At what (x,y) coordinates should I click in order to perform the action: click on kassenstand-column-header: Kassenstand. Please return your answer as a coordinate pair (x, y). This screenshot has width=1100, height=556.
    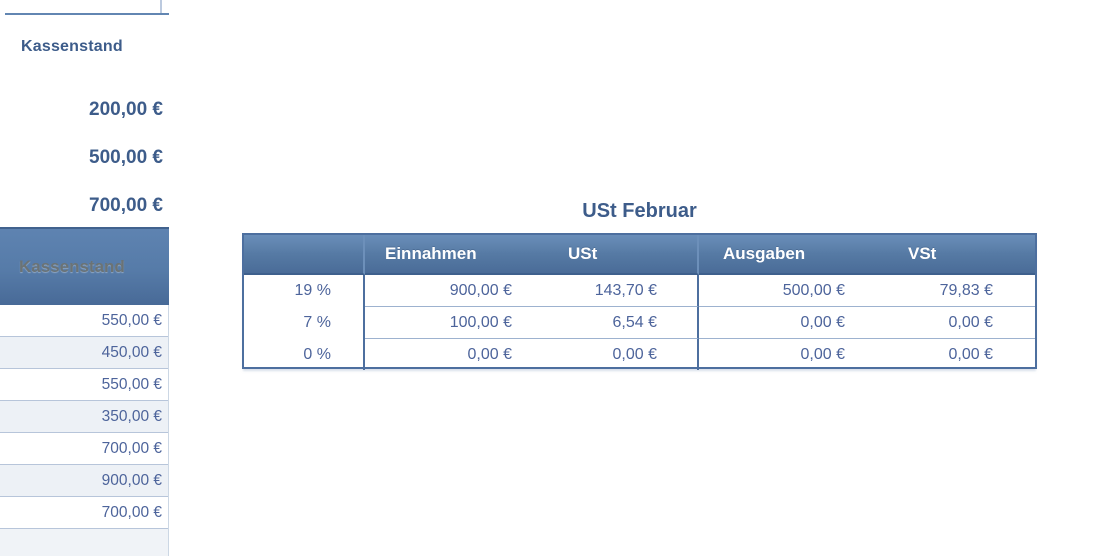
    Looking at the image, I should click on (84, 266).